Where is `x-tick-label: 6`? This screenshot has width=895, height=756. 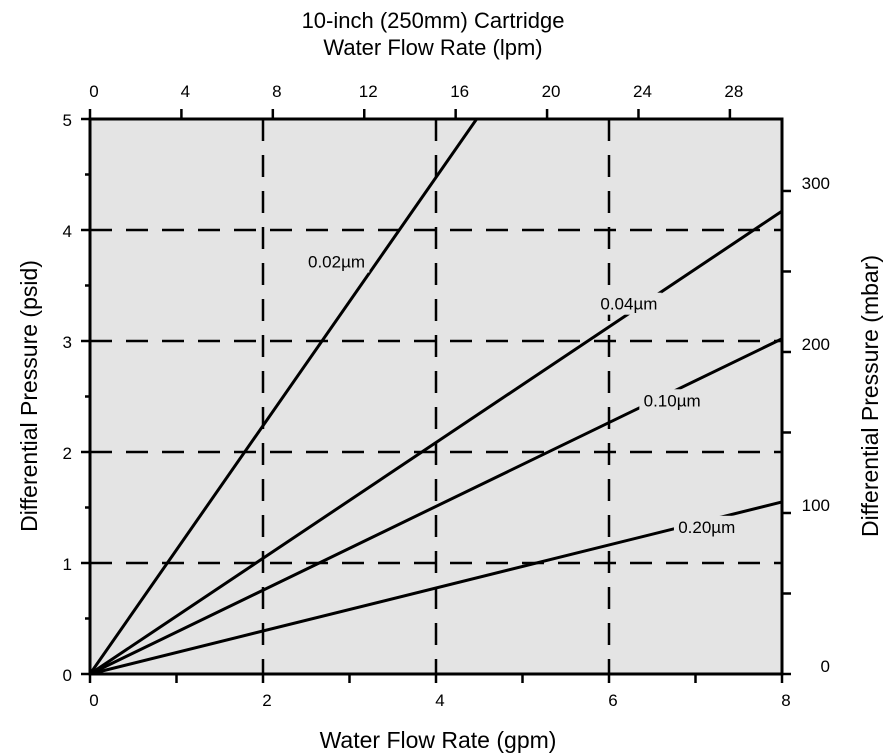 x-tick-label: 6 is located at coordinates (612, 700).